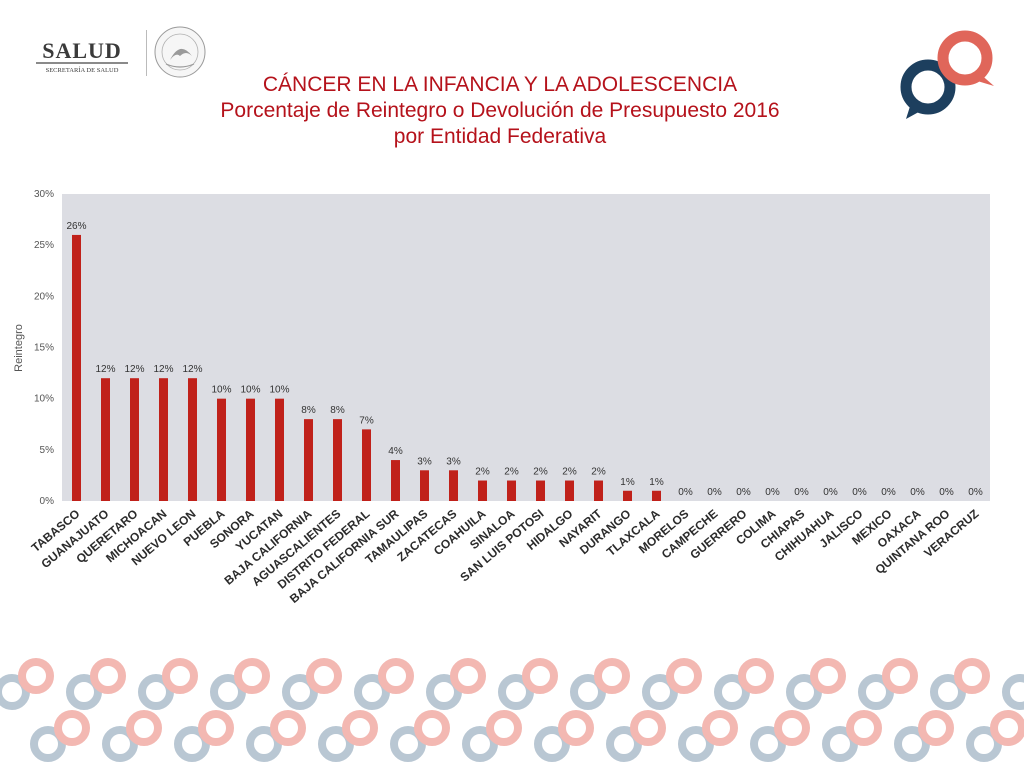 This screenshot has height=768, width=1024. Describe the element at coordinates (47, 501) in the screenshot. I see `y-tick-label: 0%` at that location.